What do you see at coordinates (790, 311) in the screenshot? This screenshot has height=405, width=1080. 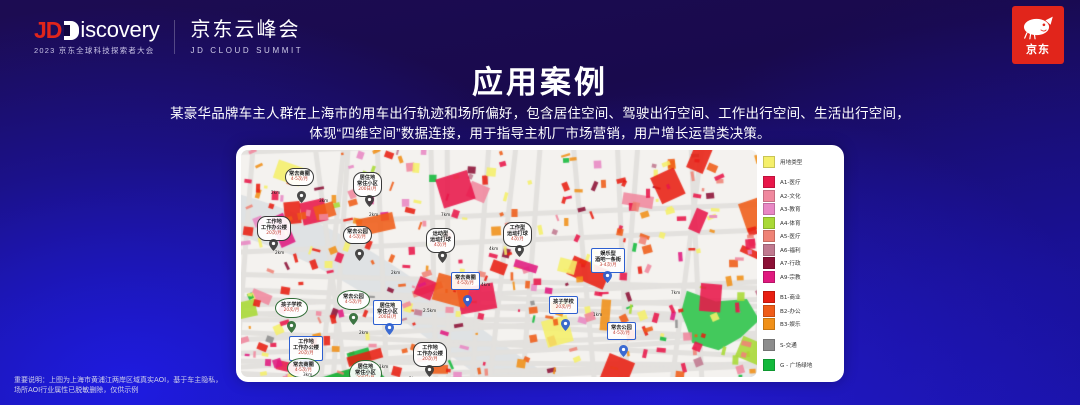 I see `legend-label: B2-办公` at bounding box center [790, 311].